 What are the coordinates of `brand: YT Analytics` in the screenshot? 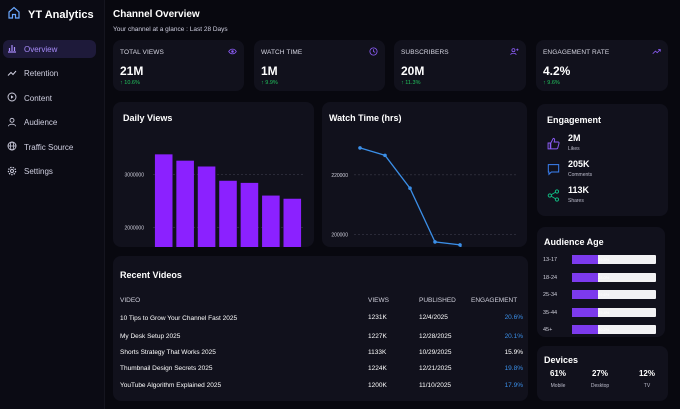 It's located at (51, 15).